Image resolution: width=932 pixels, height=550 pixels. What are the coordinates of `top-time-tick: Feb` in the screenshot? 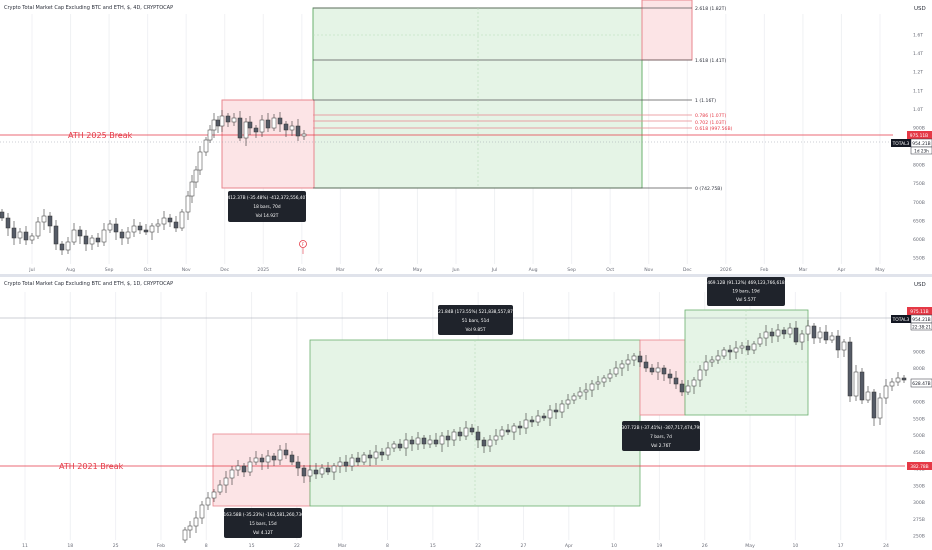 It's located at (764, 270).